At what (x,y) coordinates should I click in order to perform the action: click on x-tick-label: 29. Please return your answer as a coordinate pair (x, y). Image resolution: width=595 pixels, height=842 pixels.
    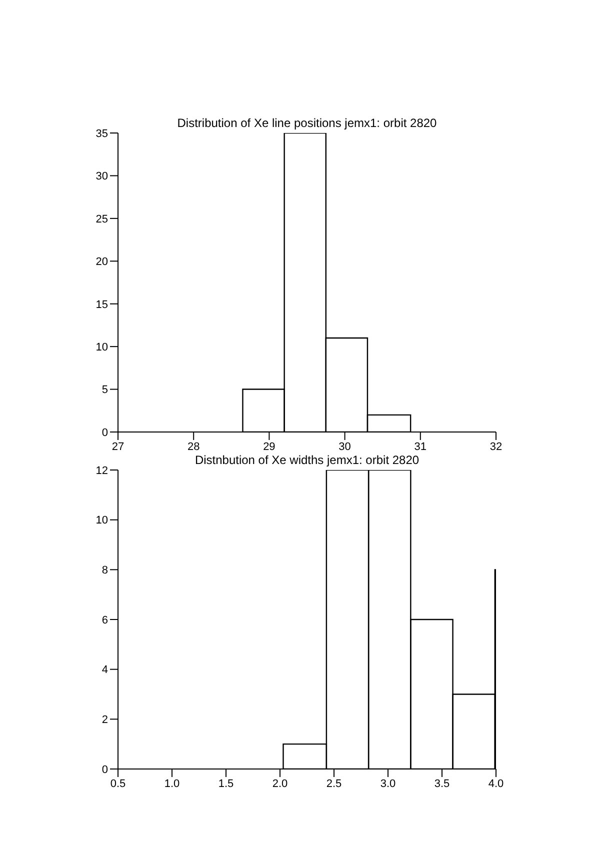
    Looking at the image, I should click on (269, 446).